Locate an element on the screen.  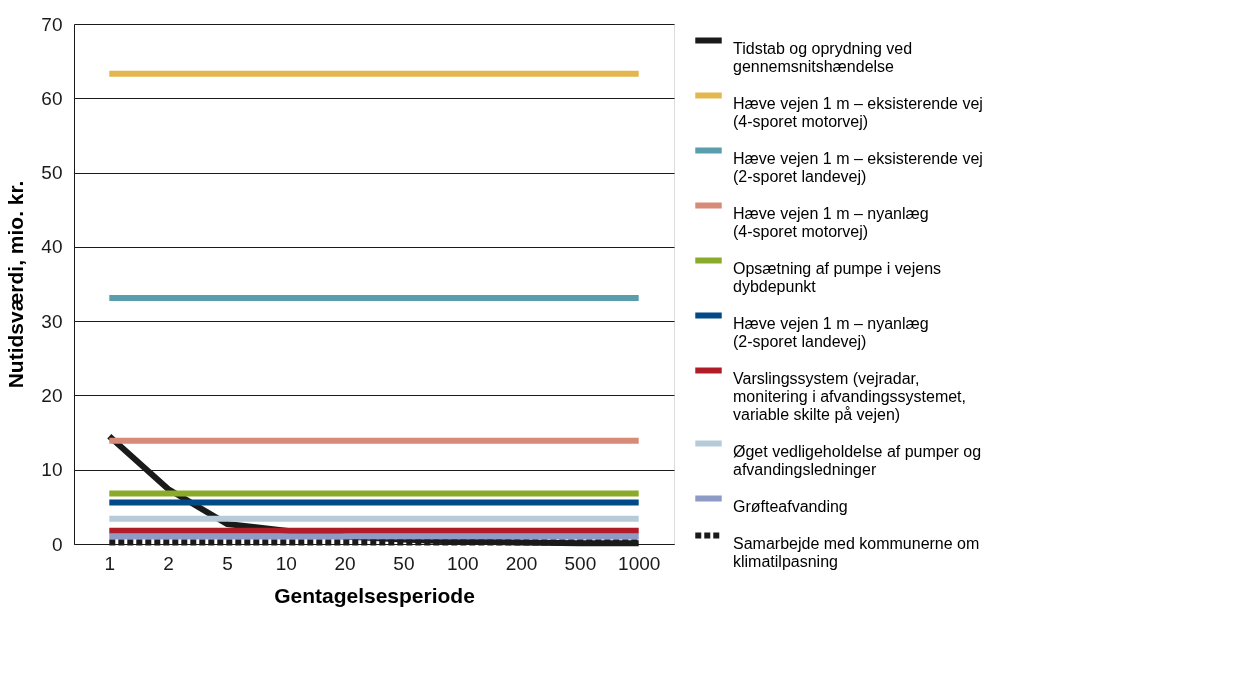
legend-label: Tidstab og oprydning ved gennemsnitshændelse is located at coordinates (823, 57).